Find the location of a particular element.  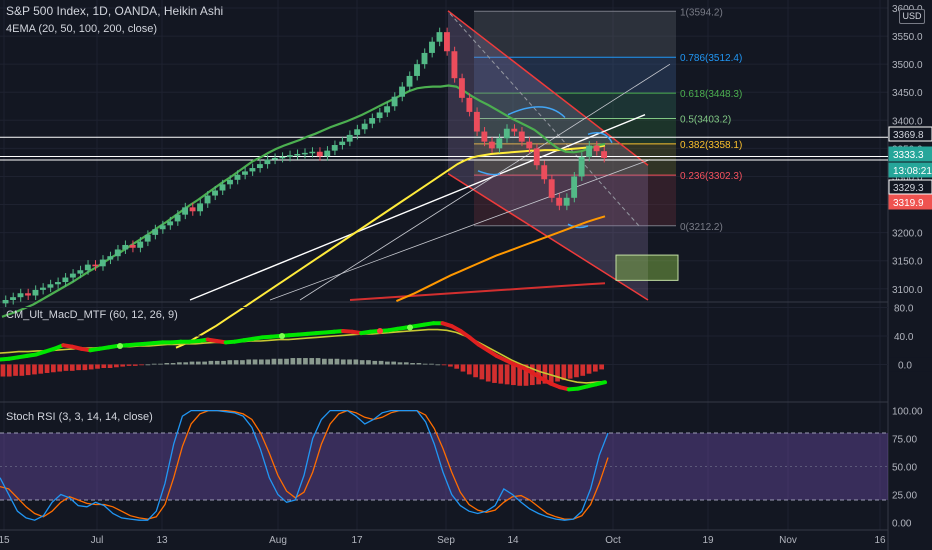

currency-badge: USD is located at coordinates (912, 16).